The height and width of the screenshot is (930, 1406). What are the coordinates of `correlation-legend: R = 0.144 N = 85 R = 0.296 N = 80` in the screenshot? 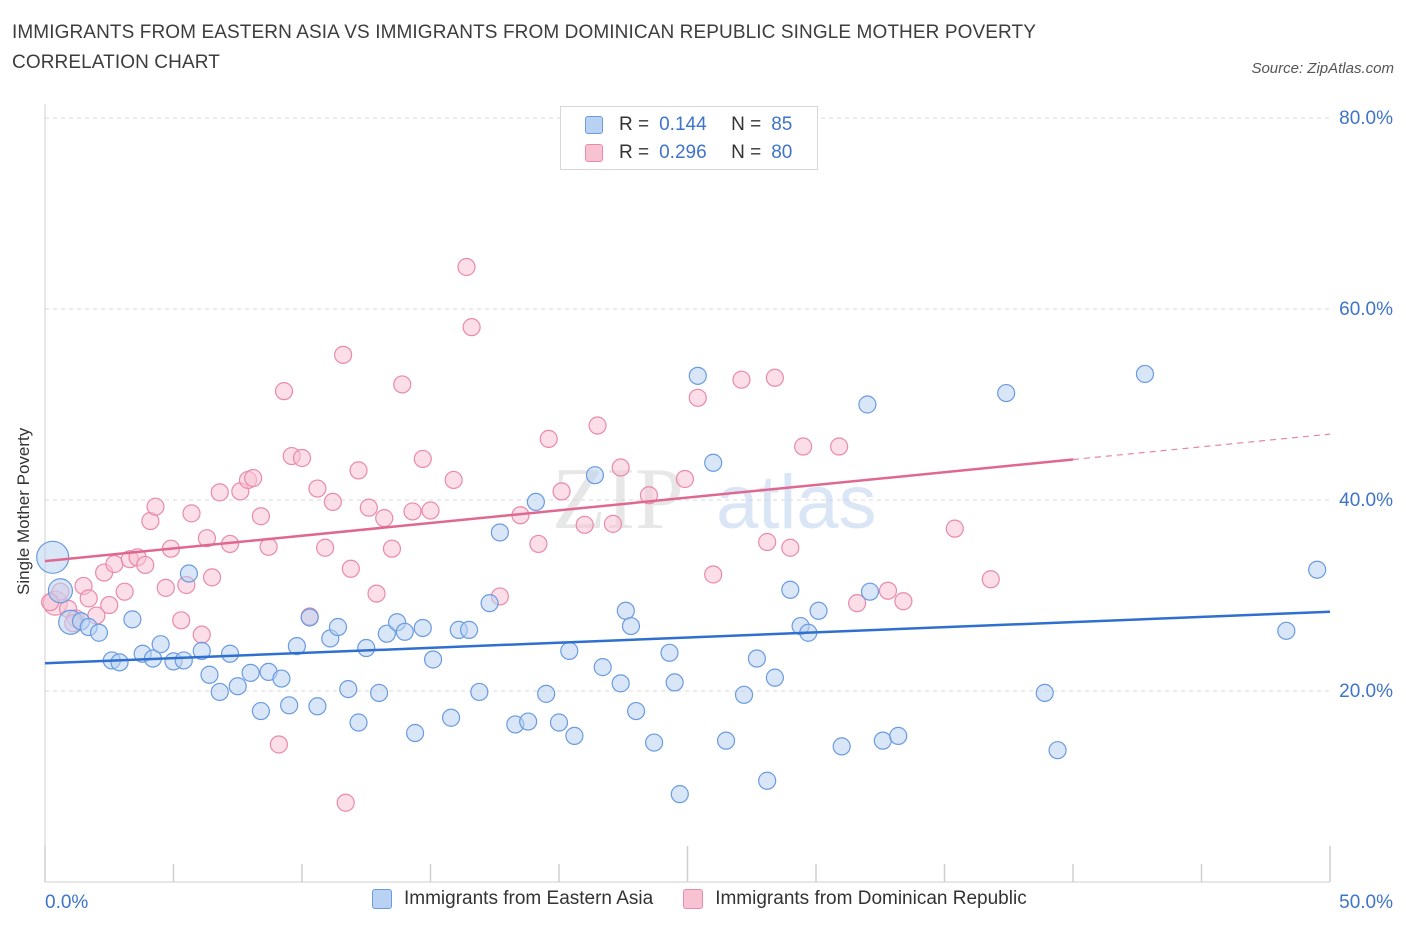 It's located at (689, 138).